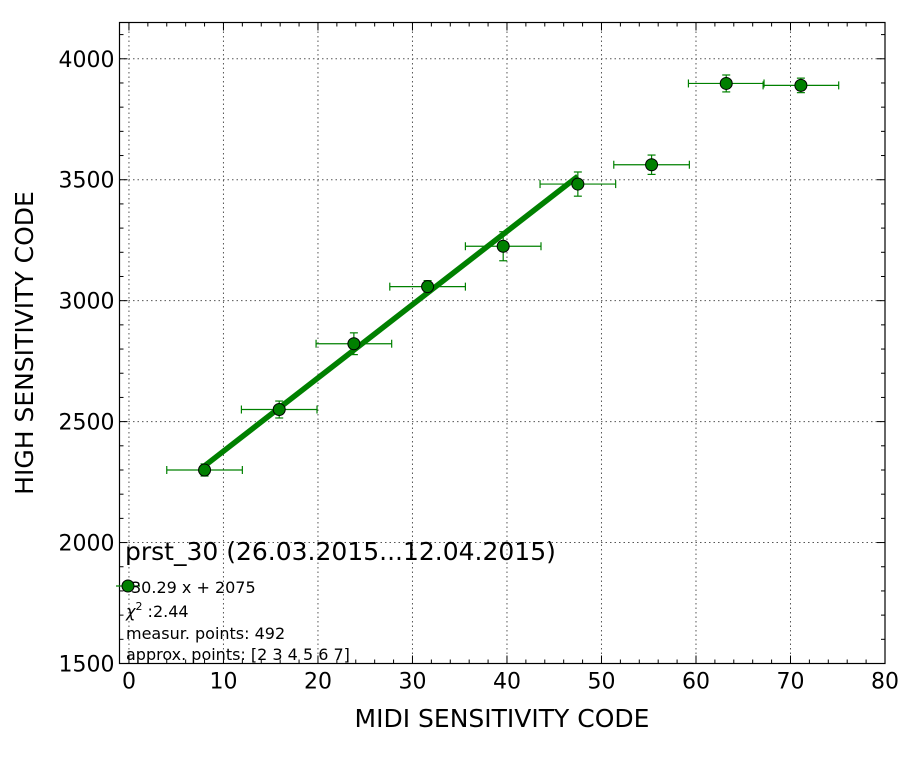 The width and height of the screenshot is (912, 762). What do you see at coordinates (128, 586) in the screenshot?
I see `legend-marker` at bounding box center [128, 586].